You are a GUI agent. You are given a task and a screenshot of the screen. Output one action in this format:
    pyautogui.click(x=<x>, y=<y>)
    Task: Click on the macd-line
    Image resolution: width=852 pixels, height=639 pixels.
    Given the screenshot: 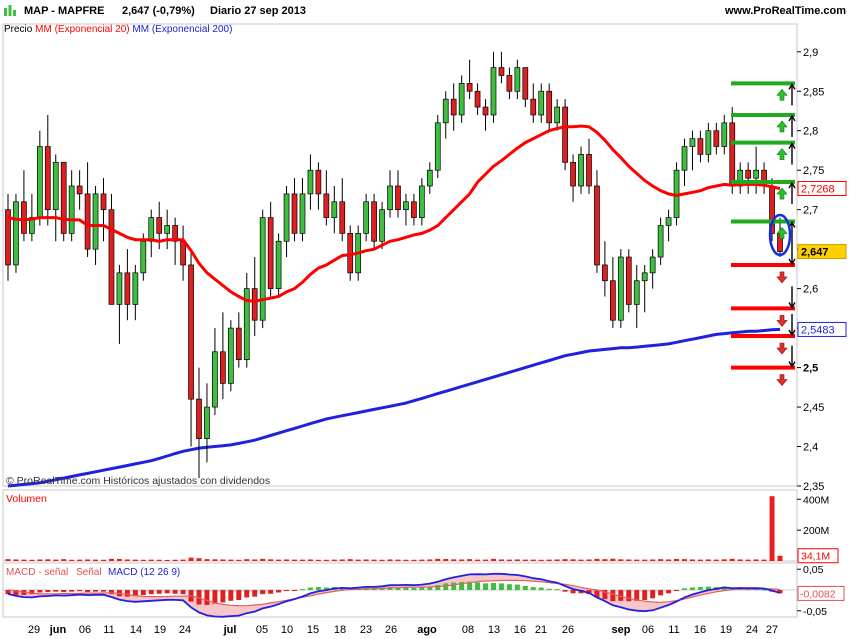 What is the action you would take?
    pyautogui.click(x=394, y=595)
    